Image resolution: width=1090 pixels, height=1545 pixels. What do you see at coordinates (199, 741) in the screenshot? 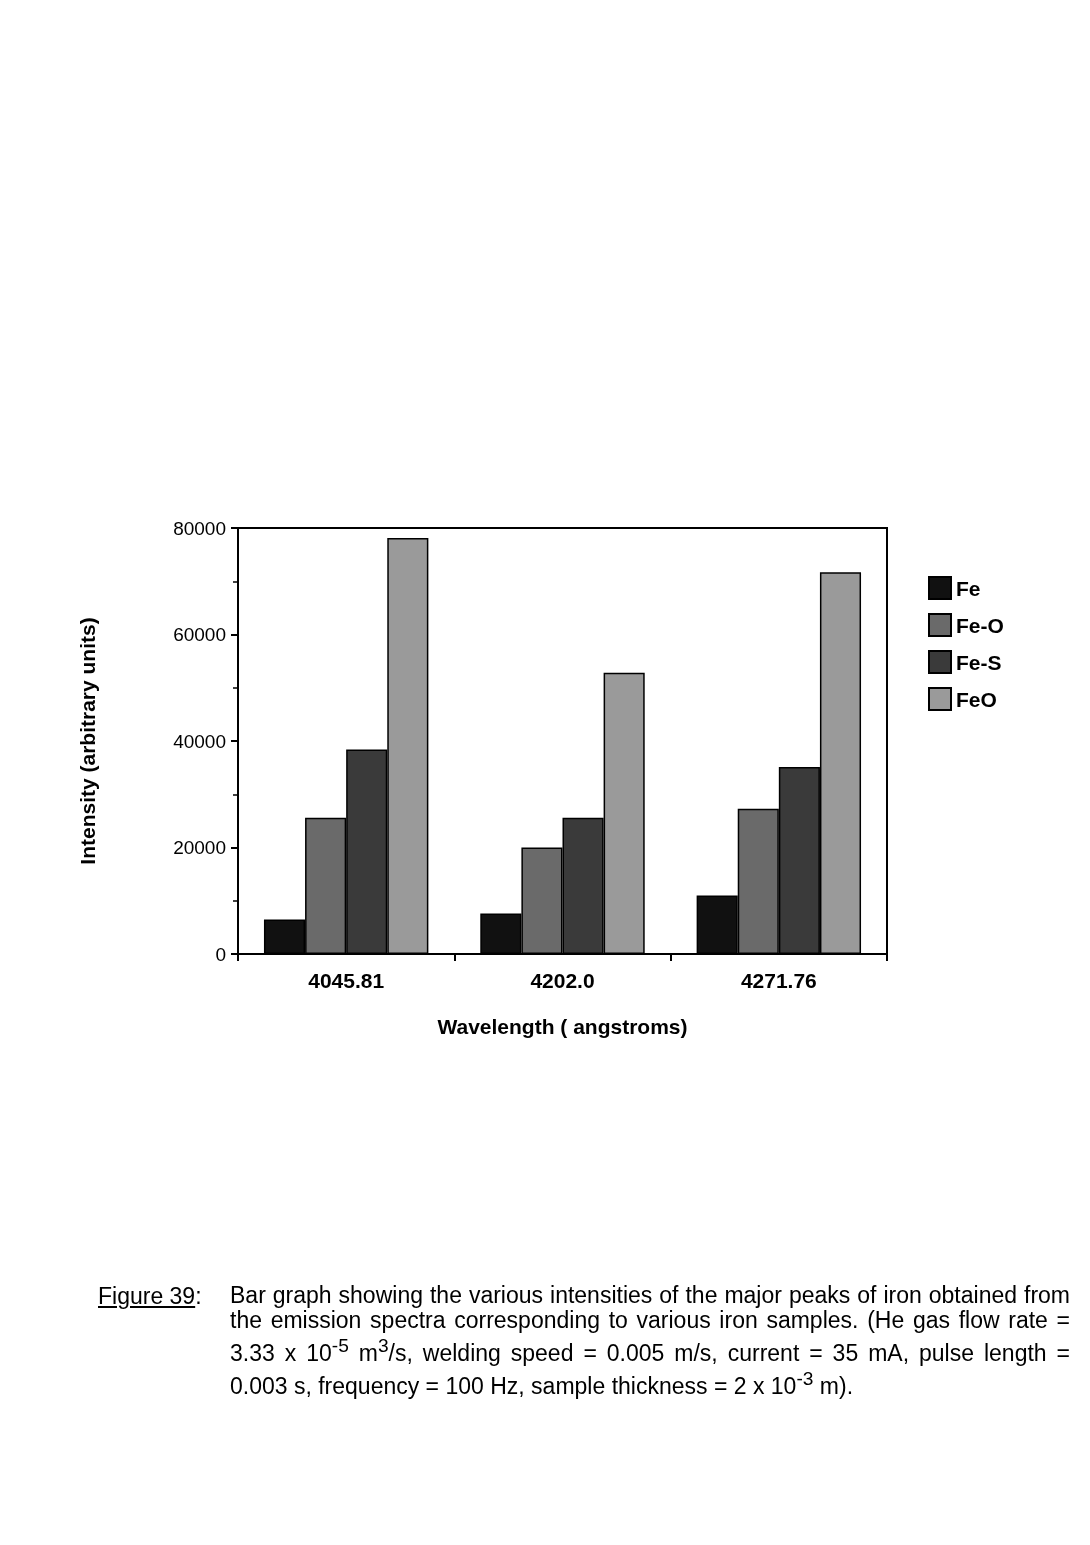
I see `y-tick-label: 40000` at bounding box center [199, 741].